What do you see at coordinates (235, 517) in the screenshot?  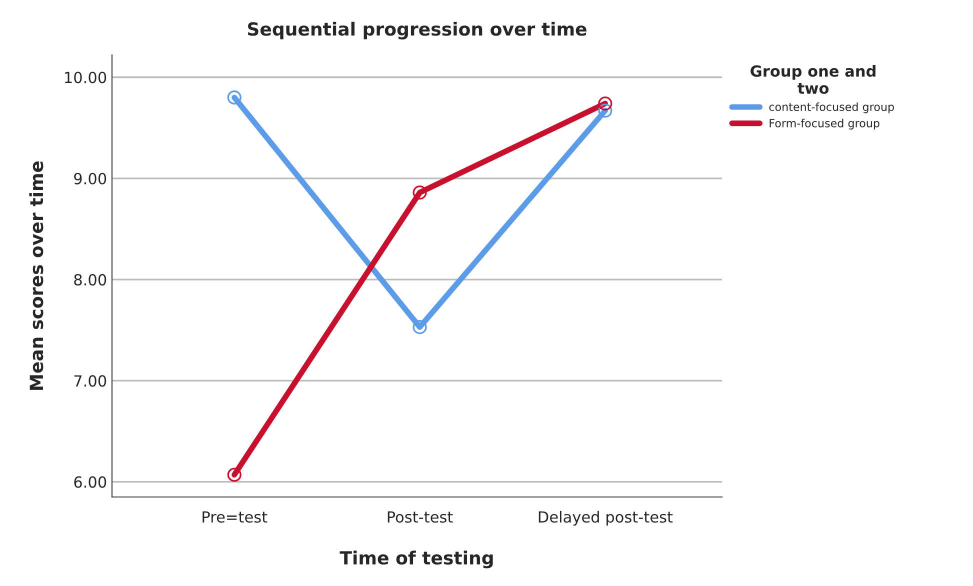 I see `x-tick-label: Pre=test` at bounding box center [235, 517].